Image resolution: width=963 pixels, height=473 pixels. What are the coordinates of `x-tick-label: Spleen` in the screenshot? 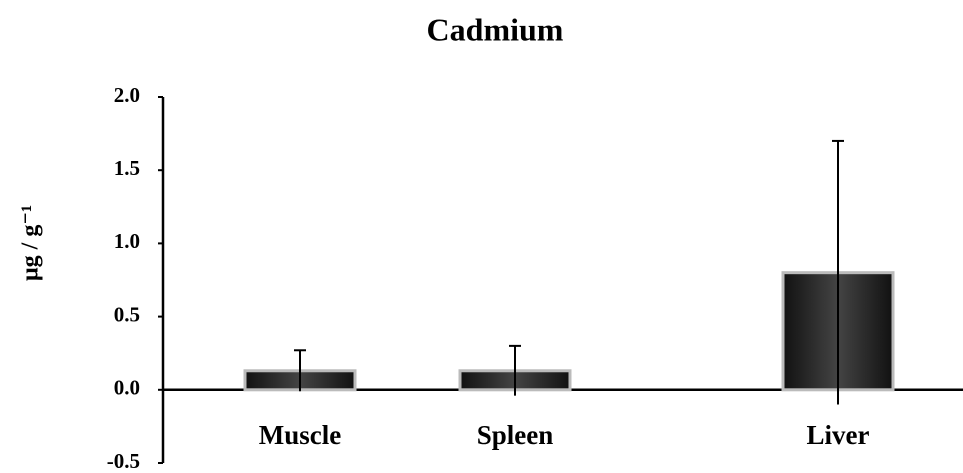 It's located at (515, 435).